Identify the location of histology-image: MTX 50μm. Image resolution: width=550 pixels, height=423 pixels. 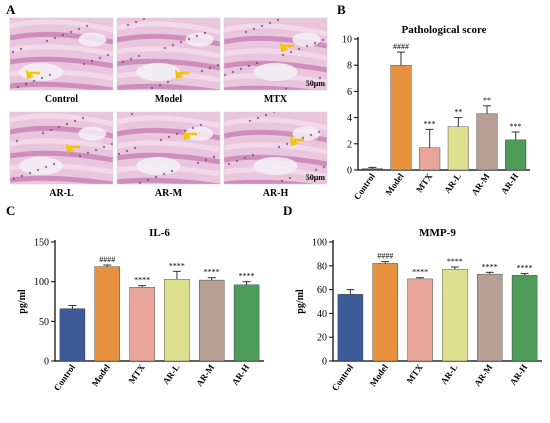
(275, 61).